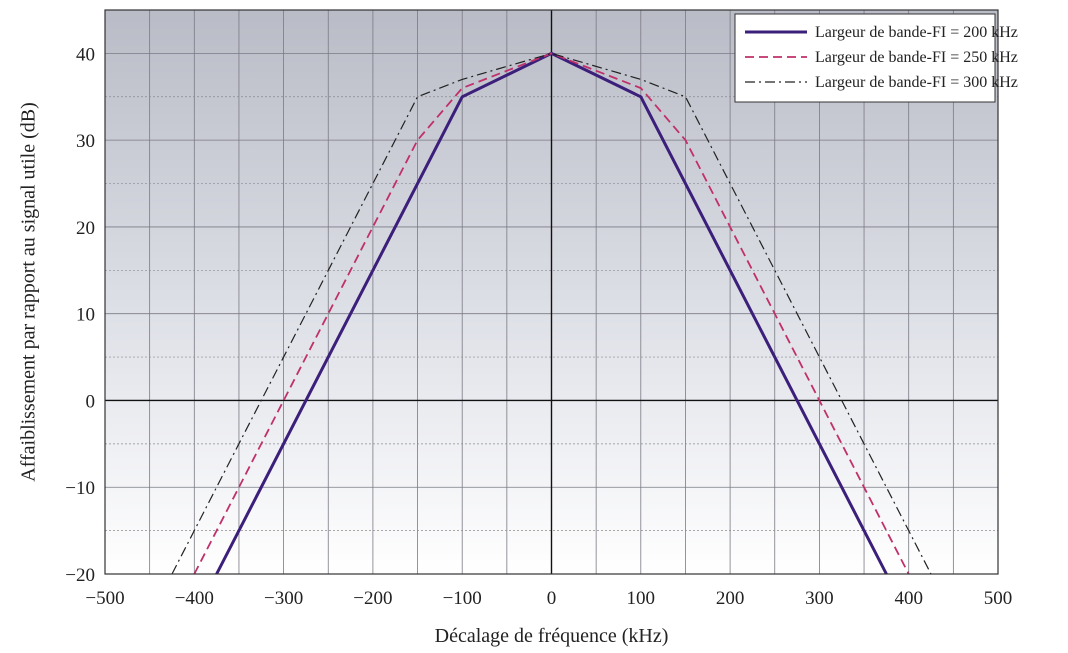  What do you see at coordinates (91, 401) in the screenshot?
I see `y-tick-label: 0` at bounding box center [91, 401].